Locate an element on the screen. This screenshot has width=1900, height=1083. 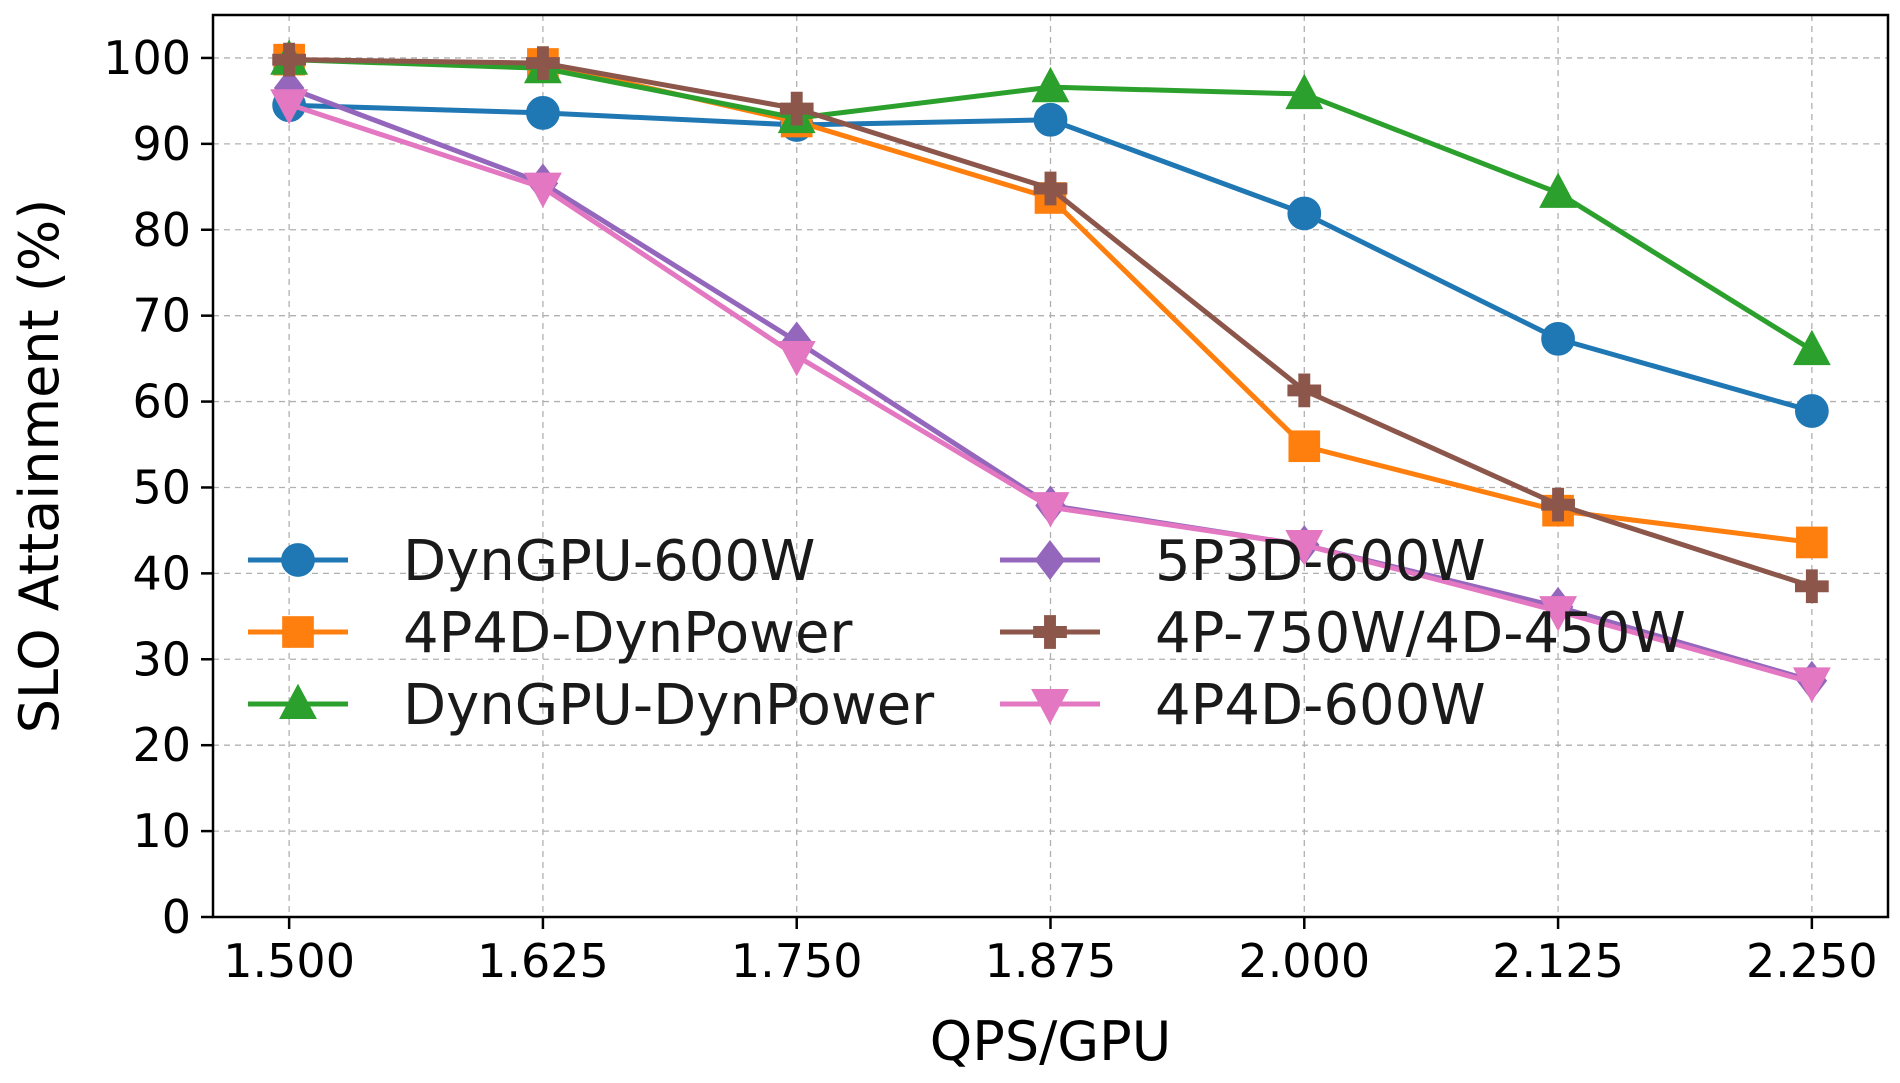
y-tick-label: 30 is located at coordinates (161, 659).